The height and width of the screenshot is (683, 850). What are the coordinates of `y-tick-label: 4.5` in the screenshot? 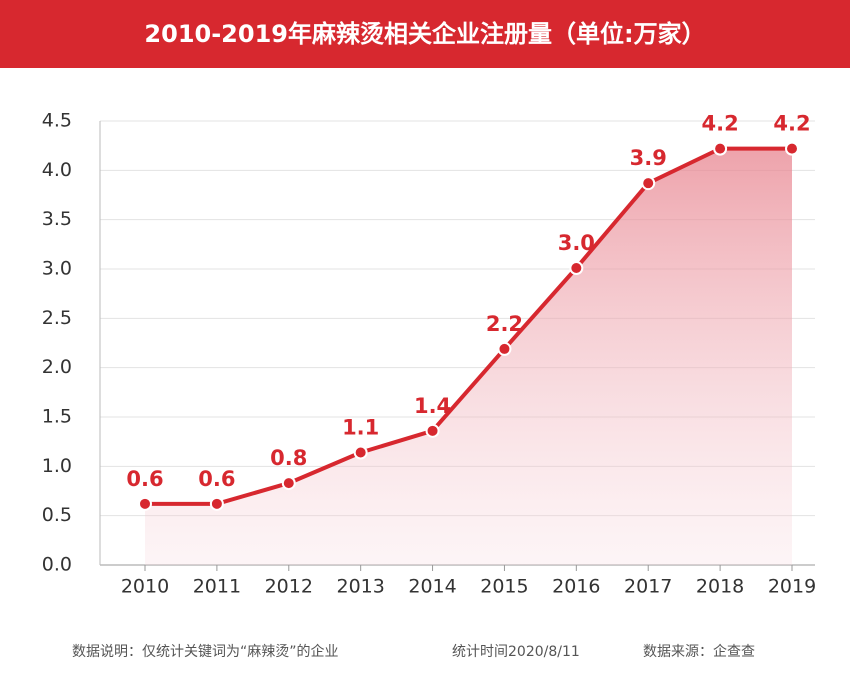 It's located at (57, 121).